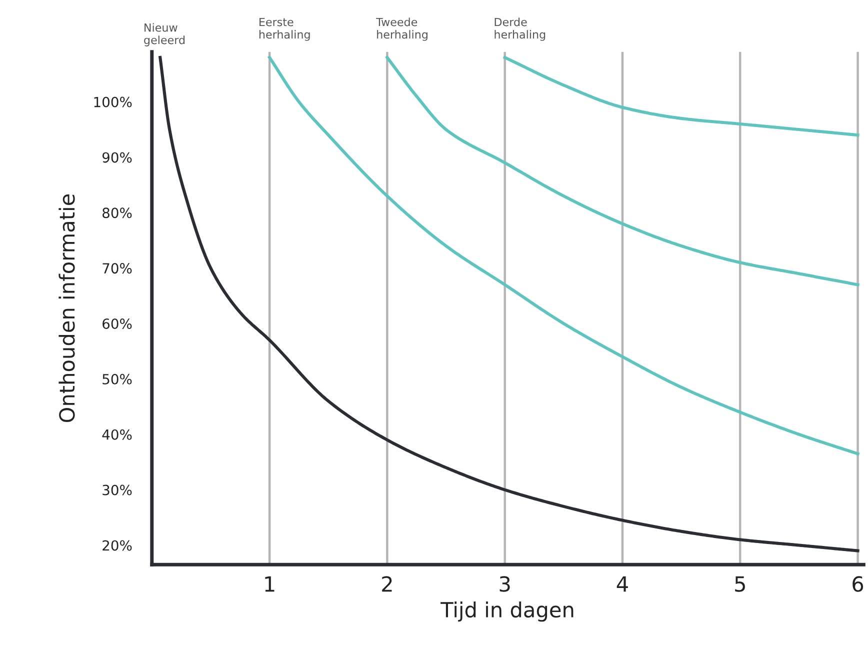  Describe the element at coordinates (117, 434) in the screenshot. I see `y-tick-label: 40%` at that location.